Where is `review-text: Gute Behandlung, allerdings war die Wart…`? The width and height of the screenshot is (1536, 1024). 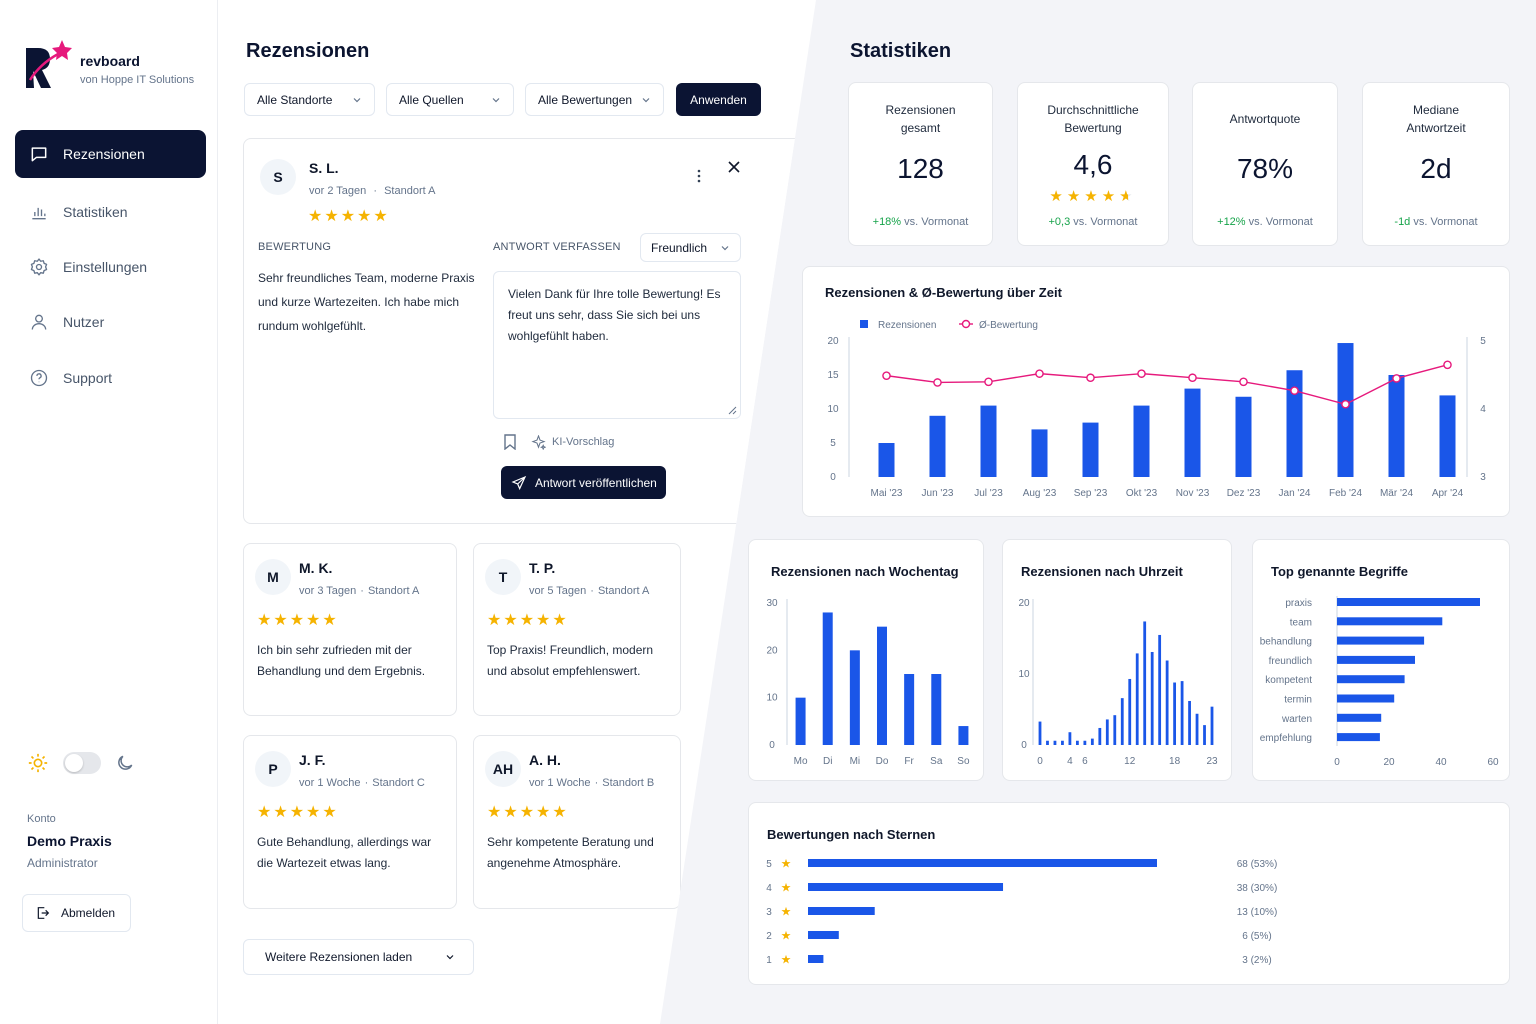 review-text: Gute Behandlung, allerdings war die Wart… is located at coordinates (344, 852).